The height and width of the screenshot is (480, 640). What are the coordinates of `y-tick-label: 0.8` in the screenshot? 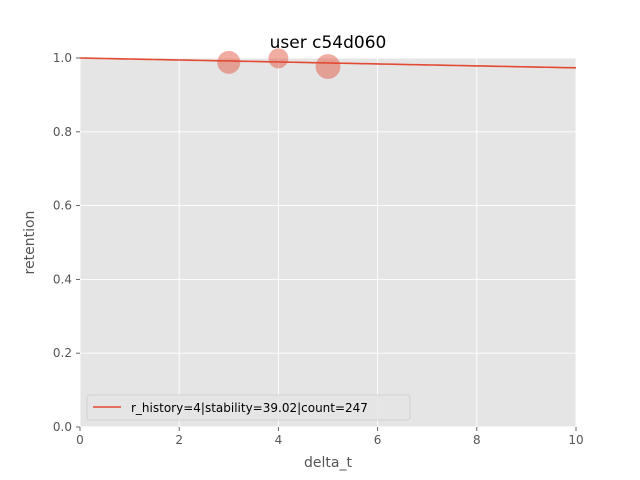 It's located at (62, 132).